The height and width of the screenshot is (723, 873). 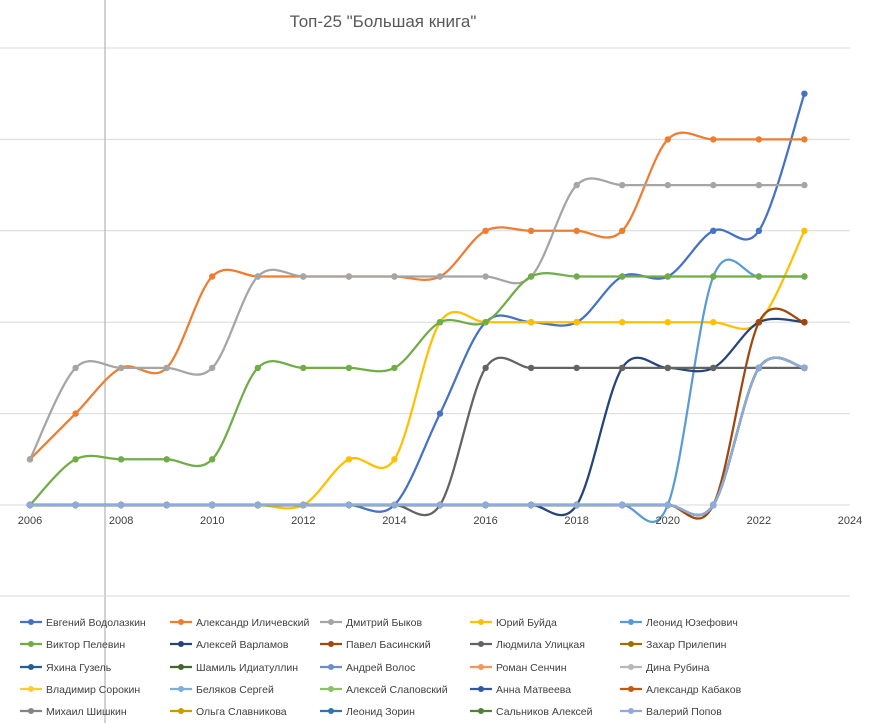 What do you see at coordinates (252, 623) in the screenshot?
I see `legend-label: Александр Иличевский` at bounding box center [252, 623].